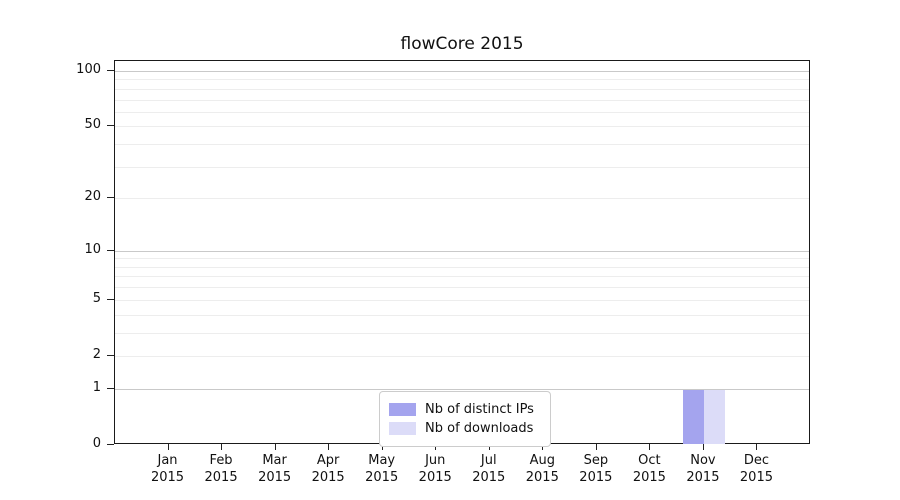  I want to click on legend-swatch-downloads, so click(402, 428).